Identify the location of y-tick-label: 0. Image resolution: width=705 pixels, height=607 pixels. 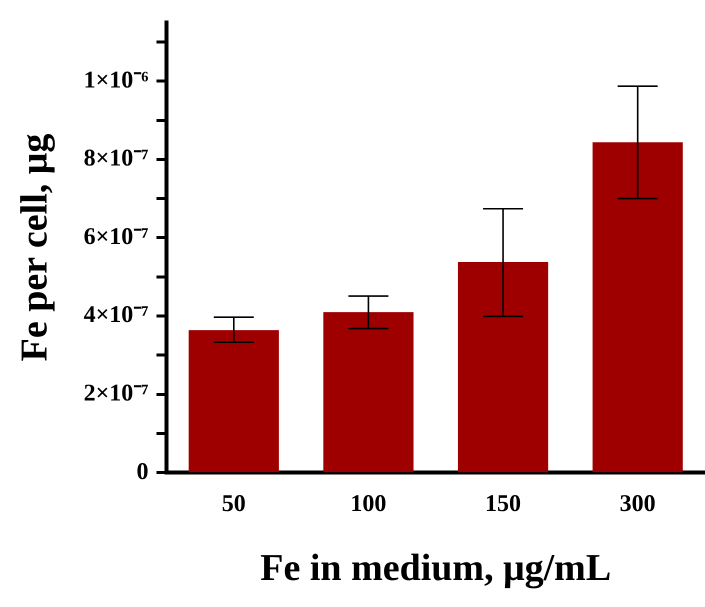
(142, 471).